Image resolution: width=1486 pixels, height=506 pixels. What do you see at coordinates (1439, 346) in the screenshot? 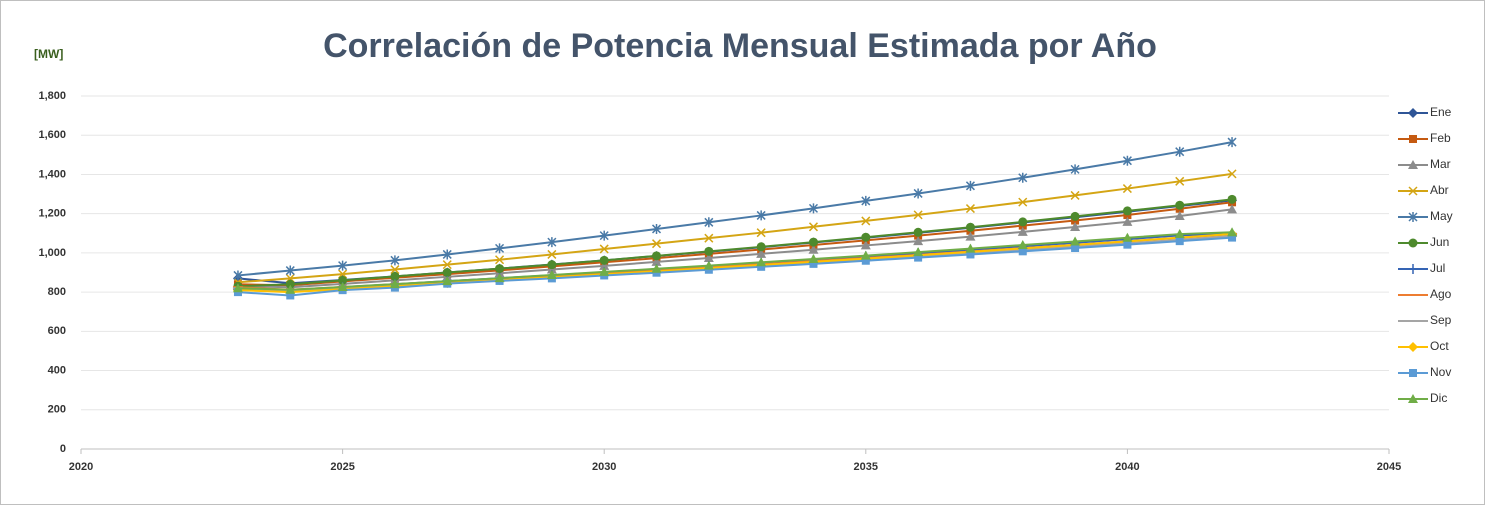
I see `legend-label: Oct` at bounding box center [1439, 346].